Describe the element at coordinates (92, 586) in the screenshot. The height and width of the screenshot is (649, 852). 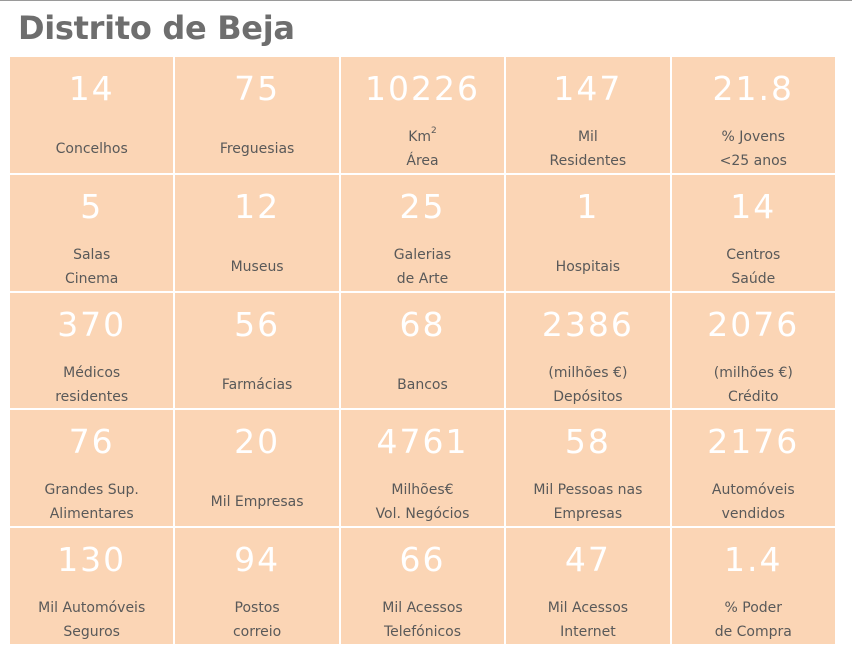
I see `stat-tile: 130 Mil Automóveis Seguros` at that location.